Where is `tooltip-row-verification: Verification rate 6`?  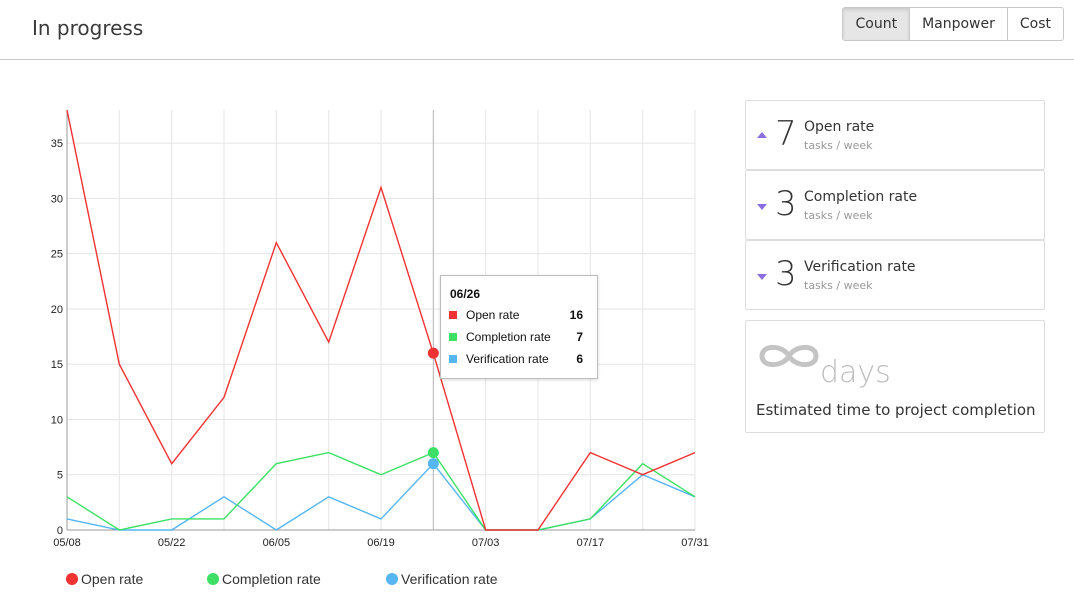
tooltip-row-verification: Verification rate 6 is located at coordinates (520, 359).